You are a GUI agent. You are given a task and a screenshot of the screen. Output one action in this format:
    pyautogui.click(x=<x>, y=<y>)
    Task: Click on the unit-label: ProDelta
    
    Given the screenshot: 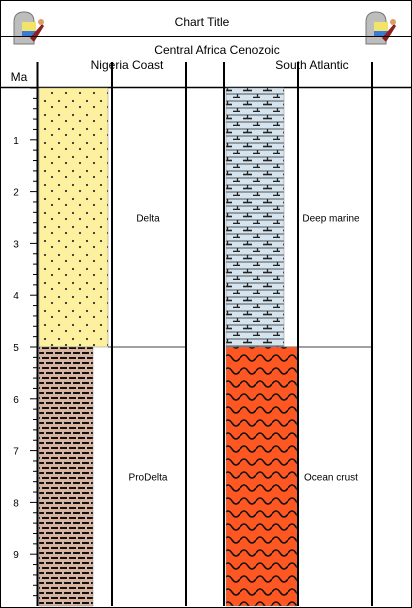 What is the action you would take?
    pyautogui.click(x=148, y=478)
    